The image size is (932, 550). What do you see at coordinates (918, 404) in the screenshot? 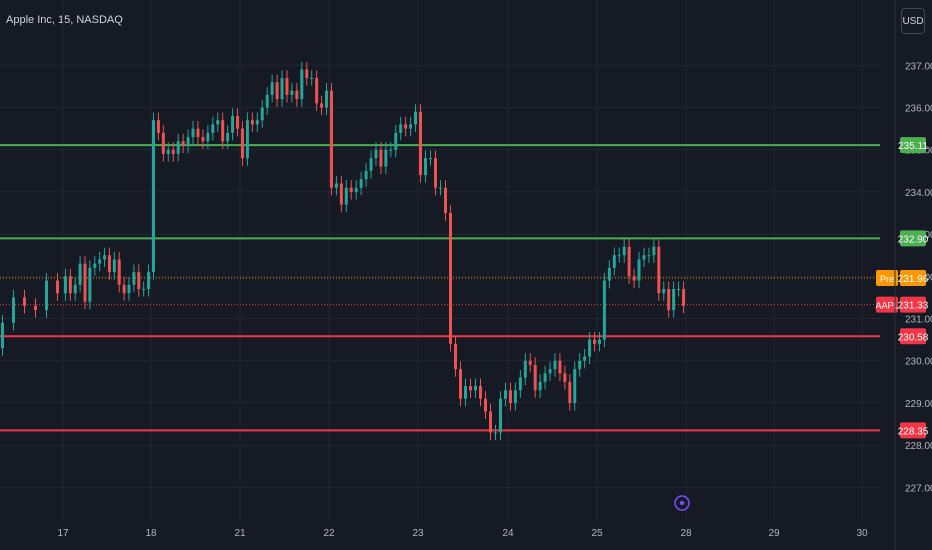
I see `y-tick-label: 229.00` at bounding box center [918, 404].